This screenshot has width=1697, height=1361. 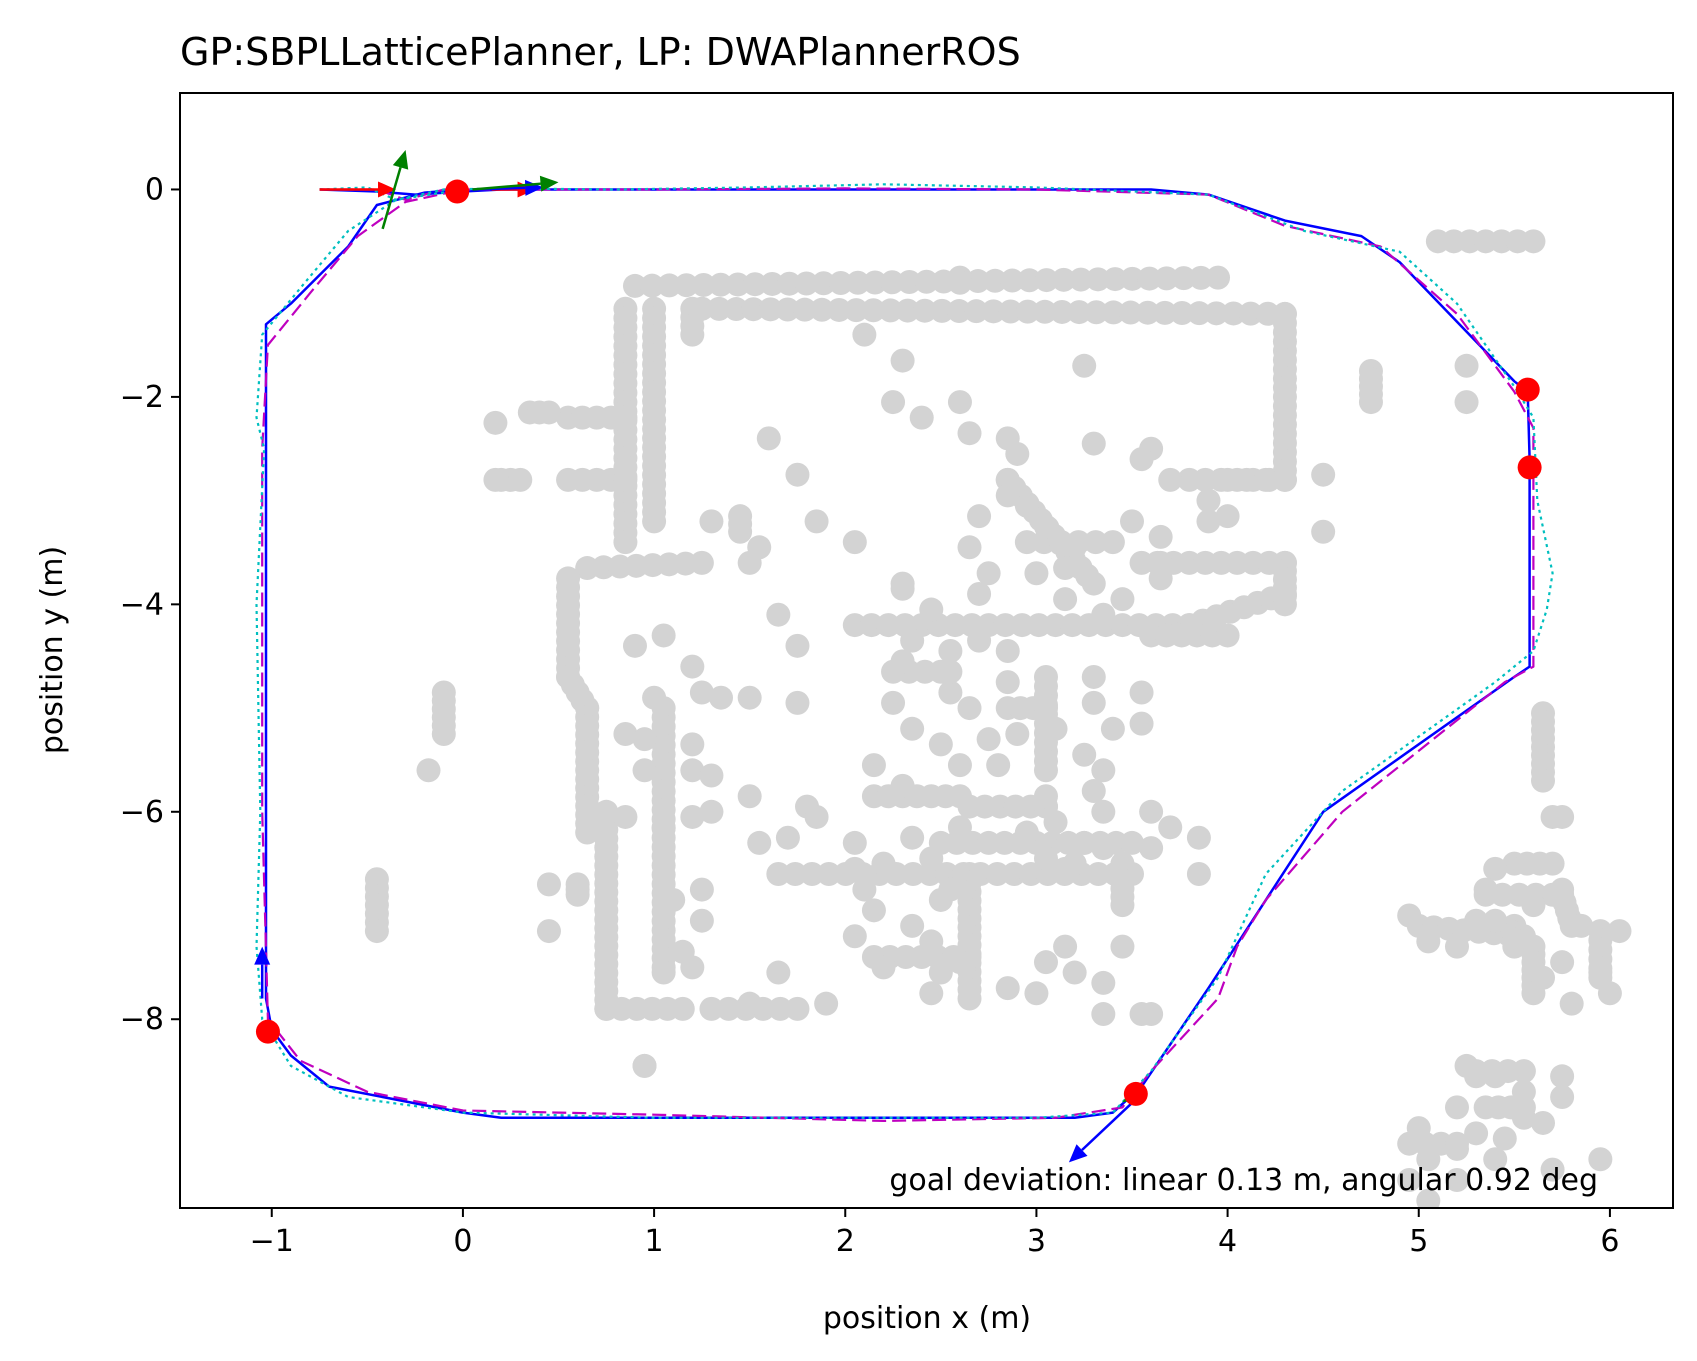 I want to click on x-tick-label: 6, so click(x=1609, y=1241).